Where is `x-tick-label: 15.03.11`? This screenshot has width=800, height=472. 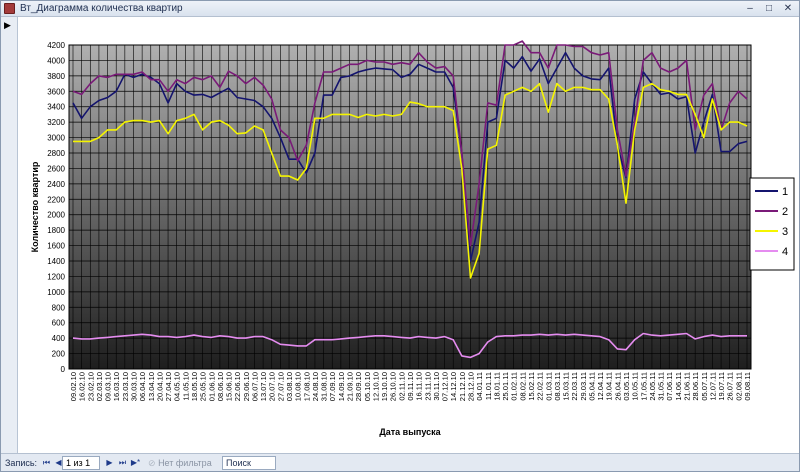 x-tick-label: 15.03.11 is located at coordinates (566, 386).